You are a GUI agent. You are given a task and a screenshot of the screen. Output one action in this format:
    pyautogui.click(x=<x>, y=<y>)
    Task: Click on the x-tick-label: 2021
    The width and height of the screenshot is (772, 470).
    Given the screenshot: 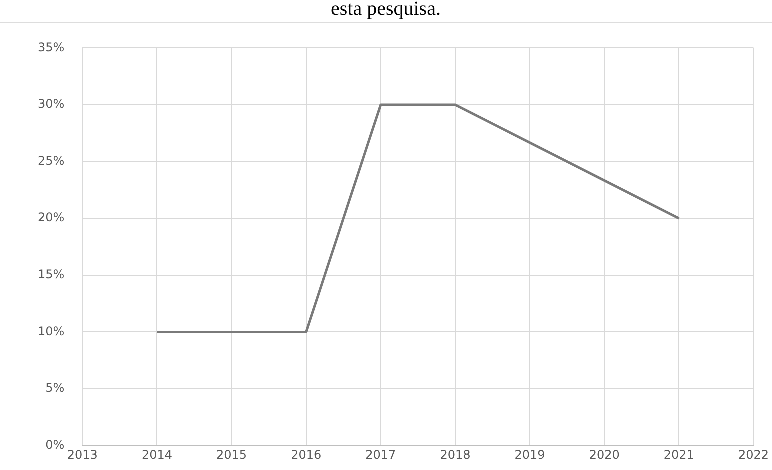 What is the action you would take?
    pyautogui.click(x=679, y=455)
    